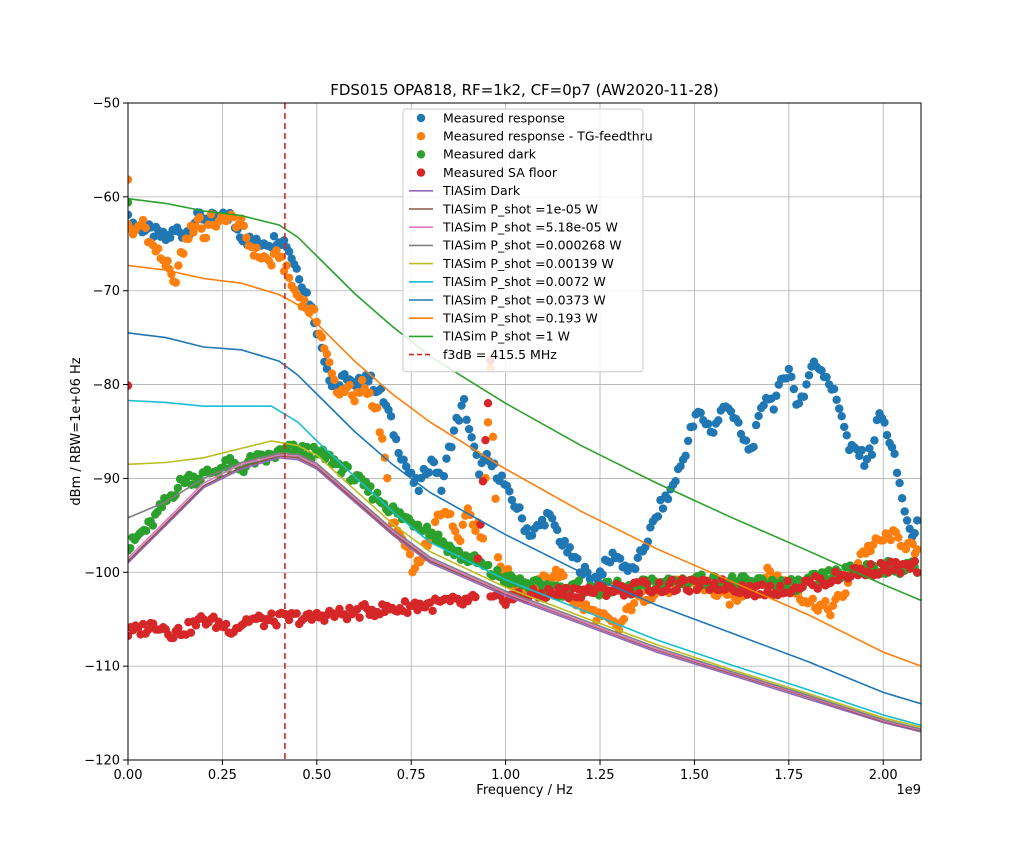 Image resolution: width=1024 pixels, height=853 pixels. I want to click on legend-entry: TIASim P_shot =0.0072 W, so click(507, 281).